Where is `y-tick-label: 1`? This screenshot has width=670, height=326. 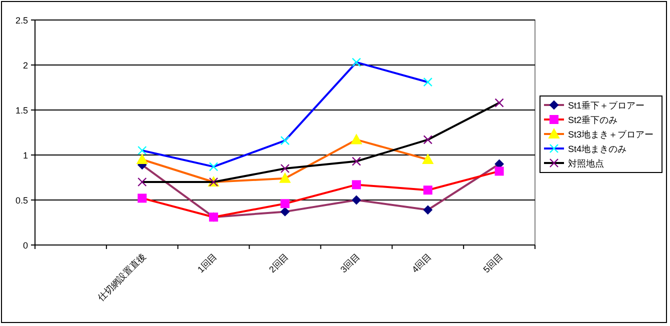
y-tick-label: 1 is located at coordinates (25, 155).